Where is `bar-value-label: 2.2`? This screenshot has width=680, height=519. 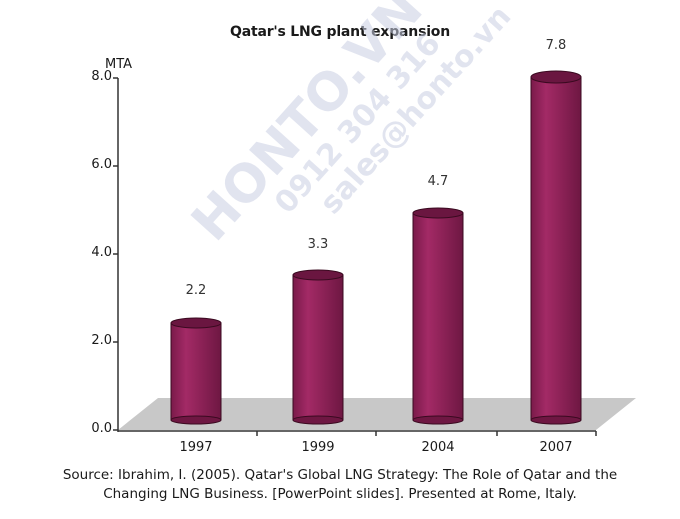
bar-value-label: 2.2 is located at coordinates (196, 290).